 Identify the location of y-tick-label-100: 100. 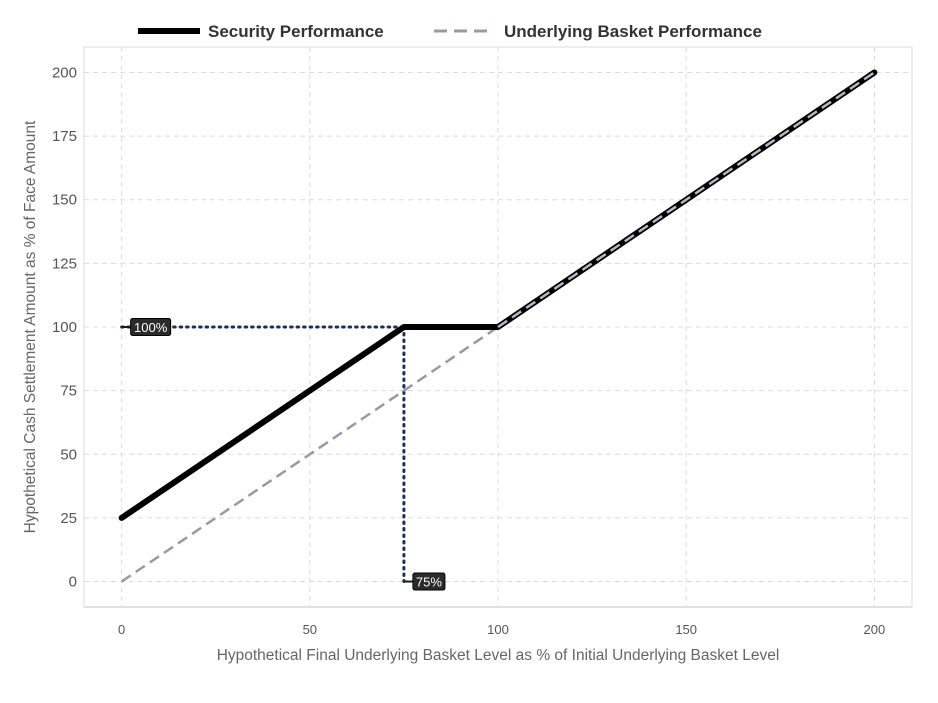
(64, 327).